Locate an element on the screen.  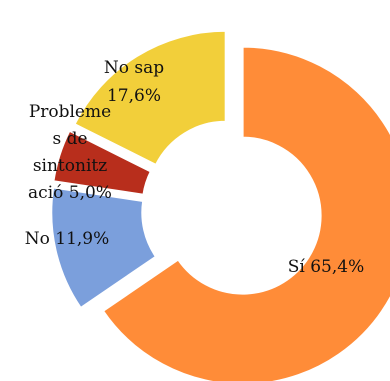
label-problemes-line: Probleme is located at coordinates (70, 112).